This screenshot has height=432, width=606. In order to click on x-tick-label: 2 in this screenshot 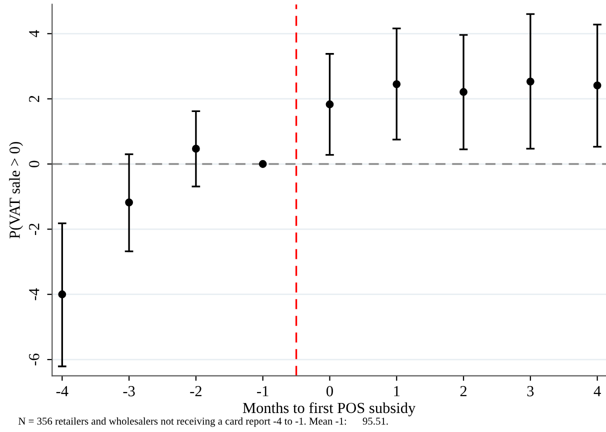, I will do `click(463, 391)`.